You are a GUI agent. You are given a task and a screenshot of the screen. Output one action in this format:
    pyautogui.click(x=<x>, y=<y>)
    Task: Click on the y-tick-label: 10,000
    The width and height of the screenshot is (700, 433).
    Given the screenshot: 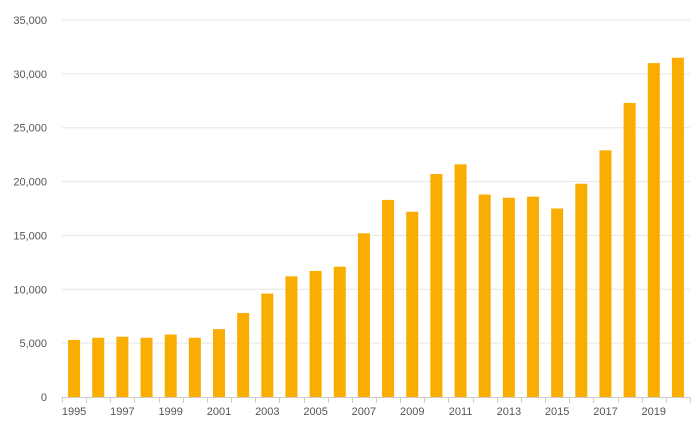 What is the action you would take?
    pyautogui.click(x=30, y=290)
    